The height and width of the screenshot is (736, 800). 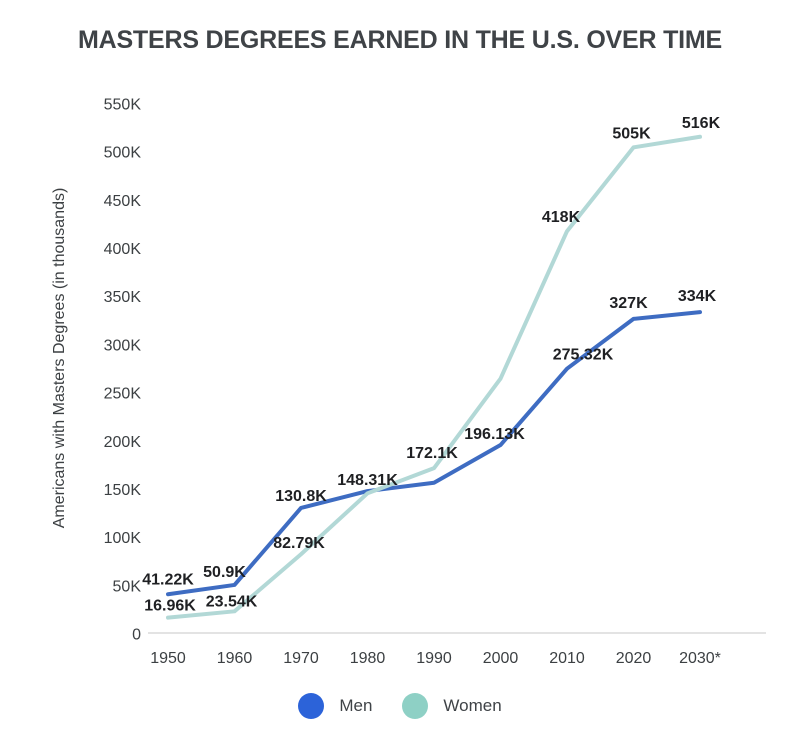 I want to click on chart-legend: Men Women, so click(x=400, y=706).